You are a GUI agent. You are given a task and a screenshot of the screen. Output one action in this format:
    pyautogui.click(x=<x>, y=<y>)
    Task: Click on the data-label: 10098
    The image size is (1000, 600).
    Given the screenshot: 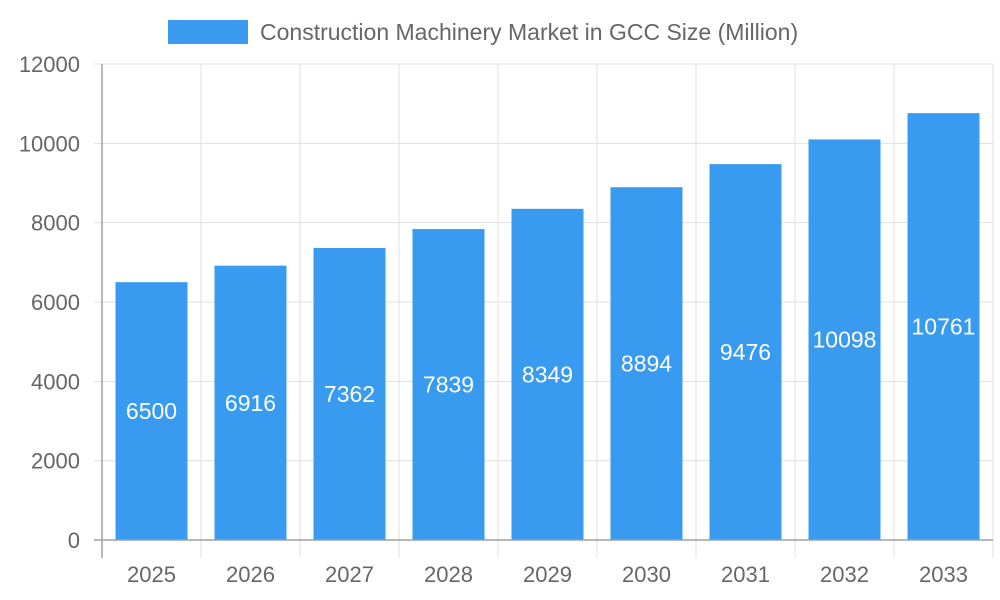 What is the action you would take?
    pyautogui.click(x=845, y=340)
    